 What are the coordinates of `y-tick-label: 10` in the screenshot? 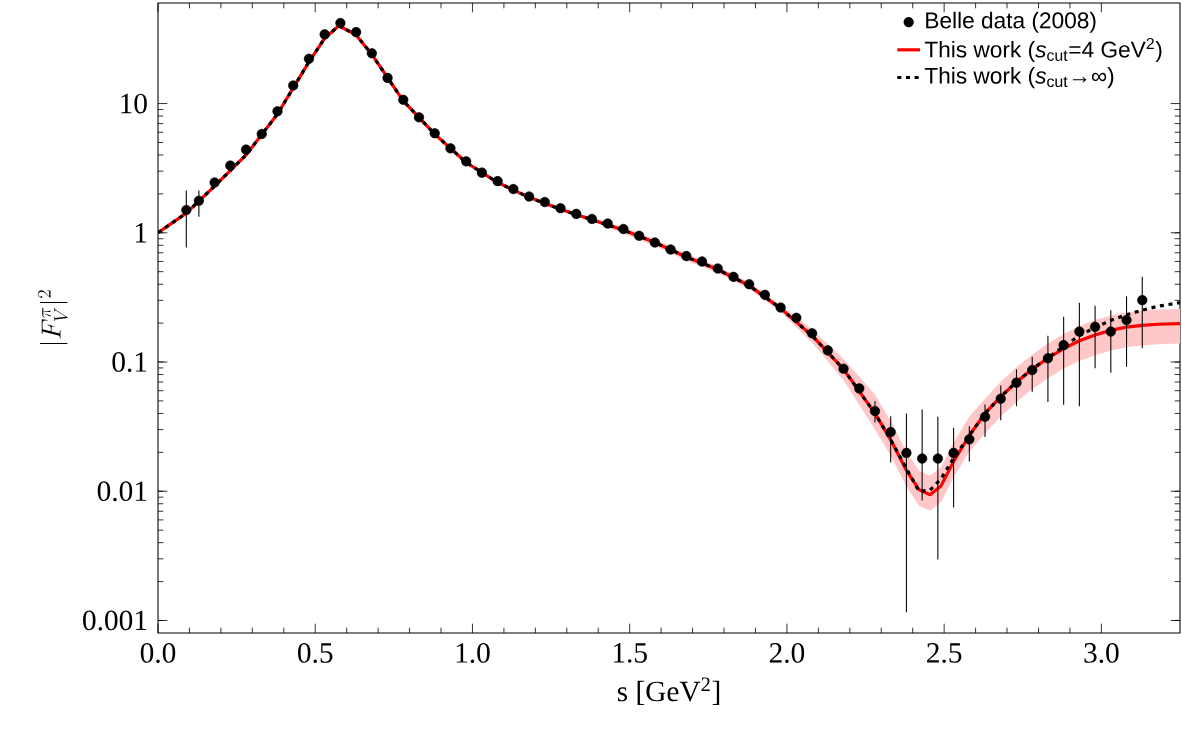 It's located at (134, 103).